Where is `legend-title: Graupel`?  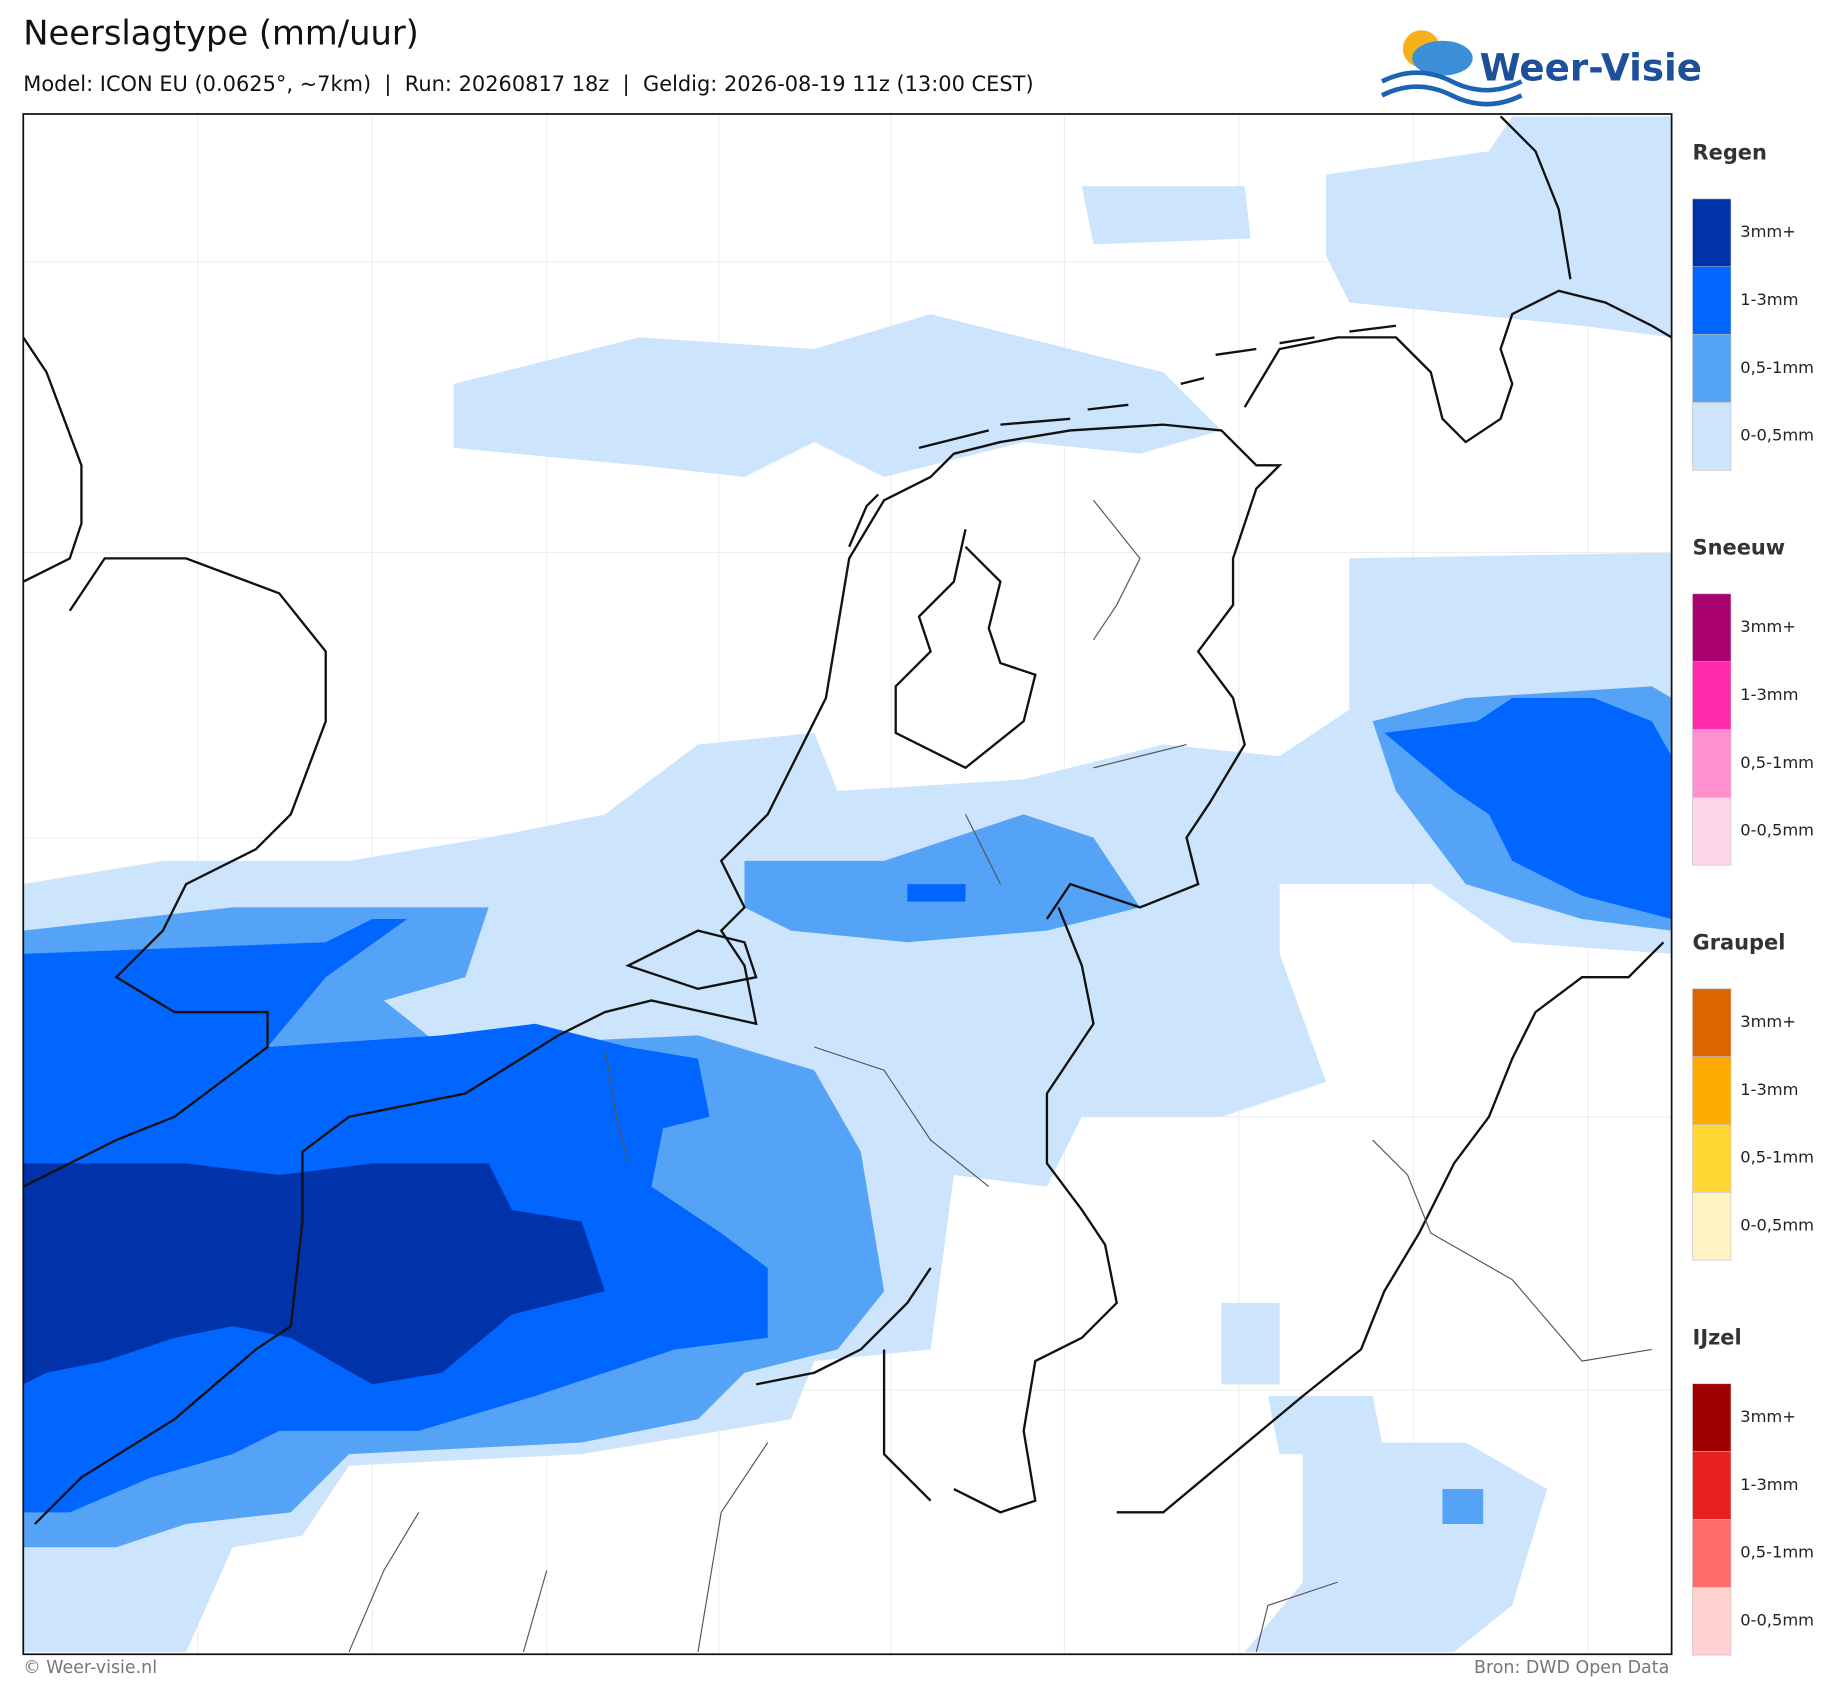
legend-title: Graupel is located at coordinates (1739, 942).